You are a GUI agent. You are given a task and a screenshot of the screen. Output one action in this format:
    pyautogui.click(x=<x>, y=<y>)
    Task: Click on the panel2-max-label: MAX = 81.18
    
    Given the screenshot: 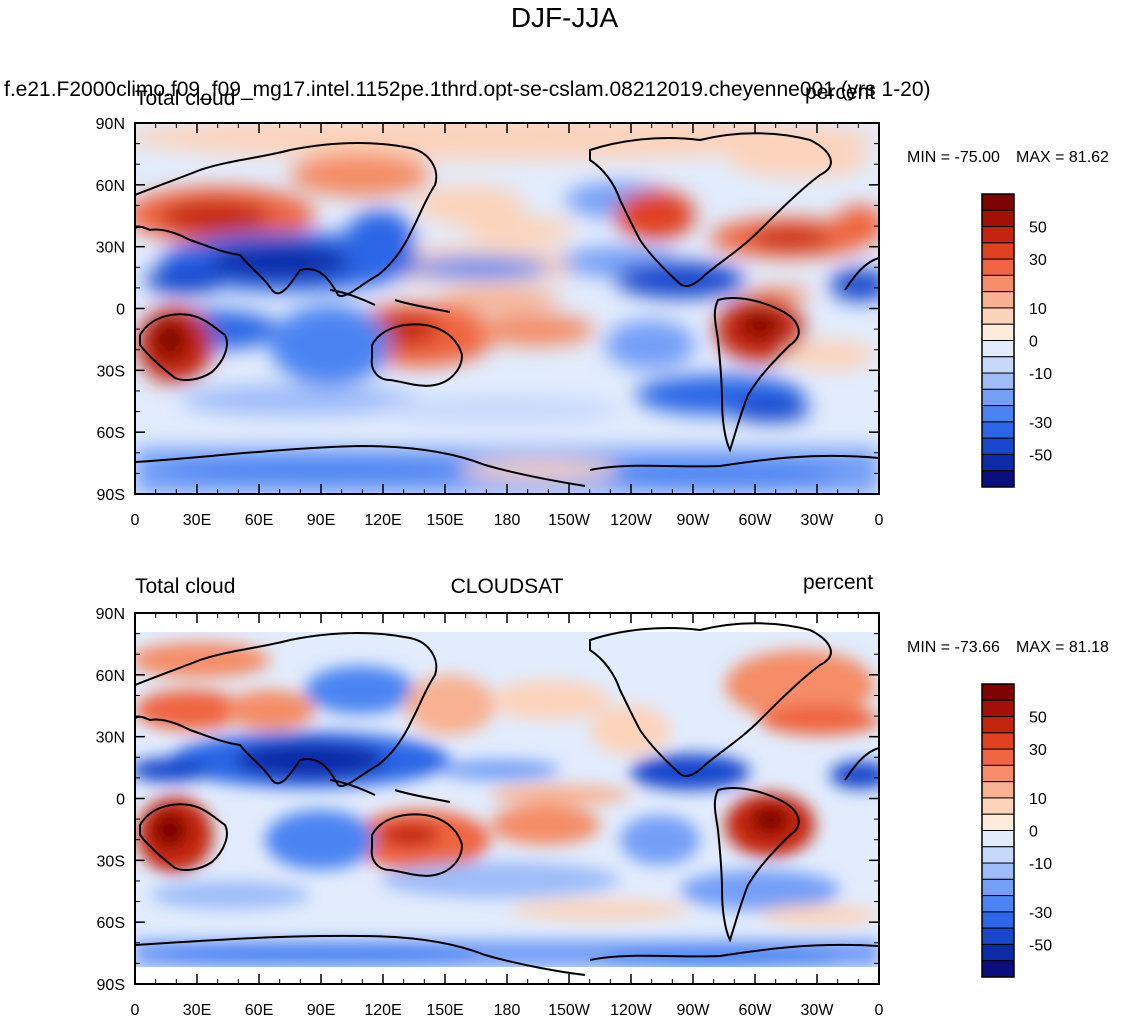 What is the action you would take?
    pyautogui.click(x=1062, y=647)
    